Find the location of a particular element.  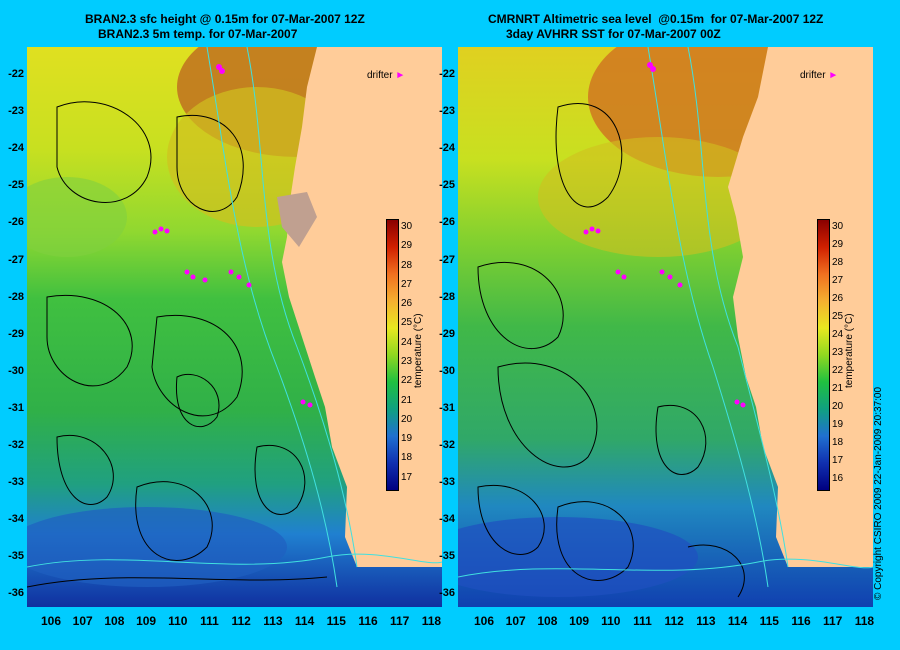

right-colorbar is located at coordinates (823, 355).